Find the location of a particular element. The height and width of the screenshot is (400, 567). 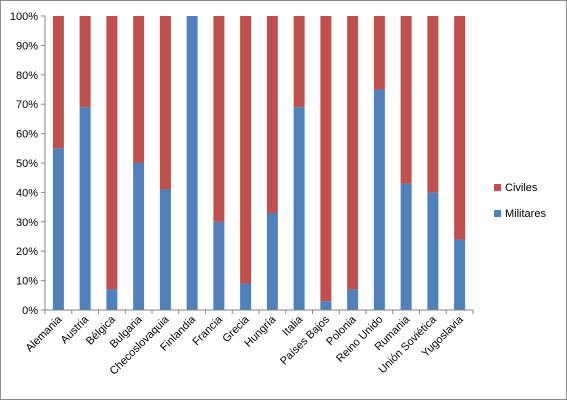

legend-label-militares: Militares is located at coordinates (525, 214).